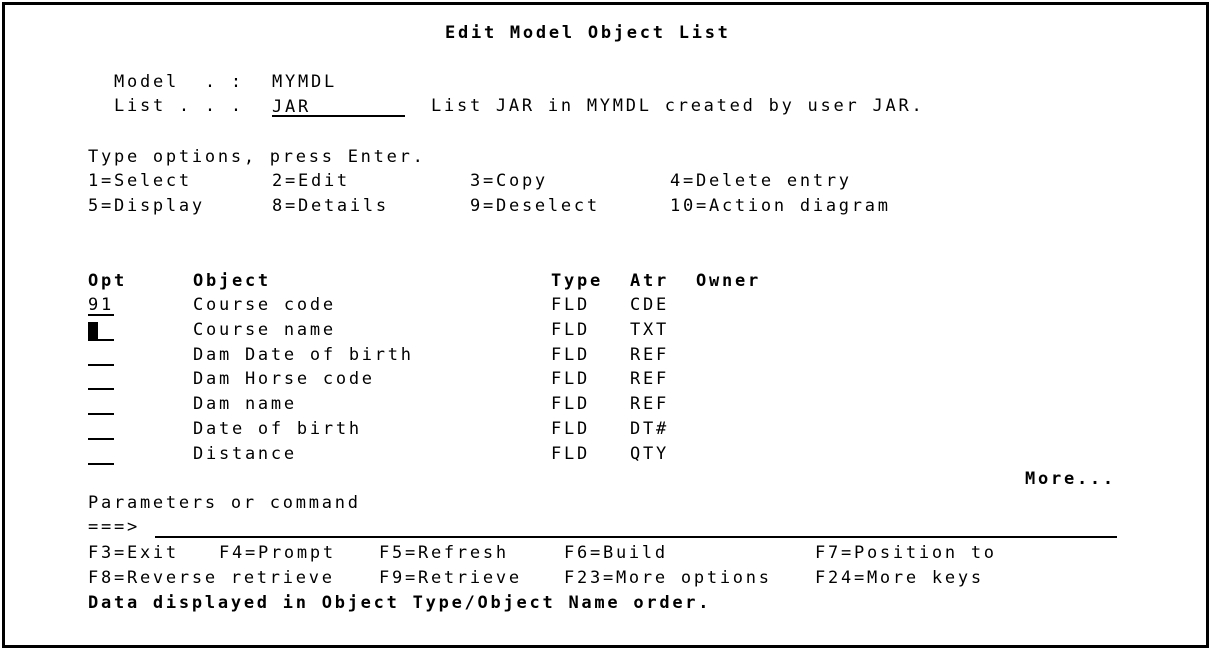 The width and height of the screenshot is (1211, 650). Describe the element at coordinates (179, 82) in the screenshot. I see `model-label: Model . :` at that location.